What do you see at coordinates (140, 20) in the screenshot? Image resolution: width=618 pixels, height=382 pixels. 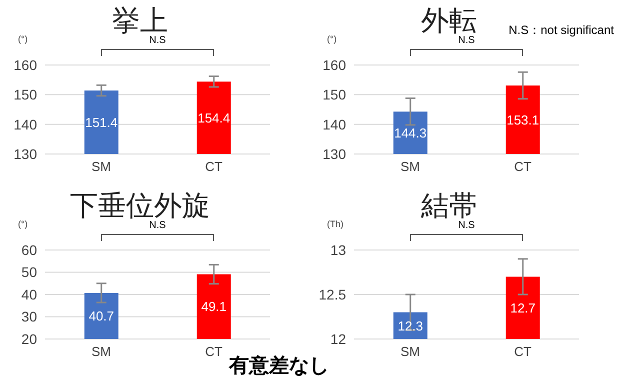 I see `chart-title: 挙上` at bounding box center [140, 20].